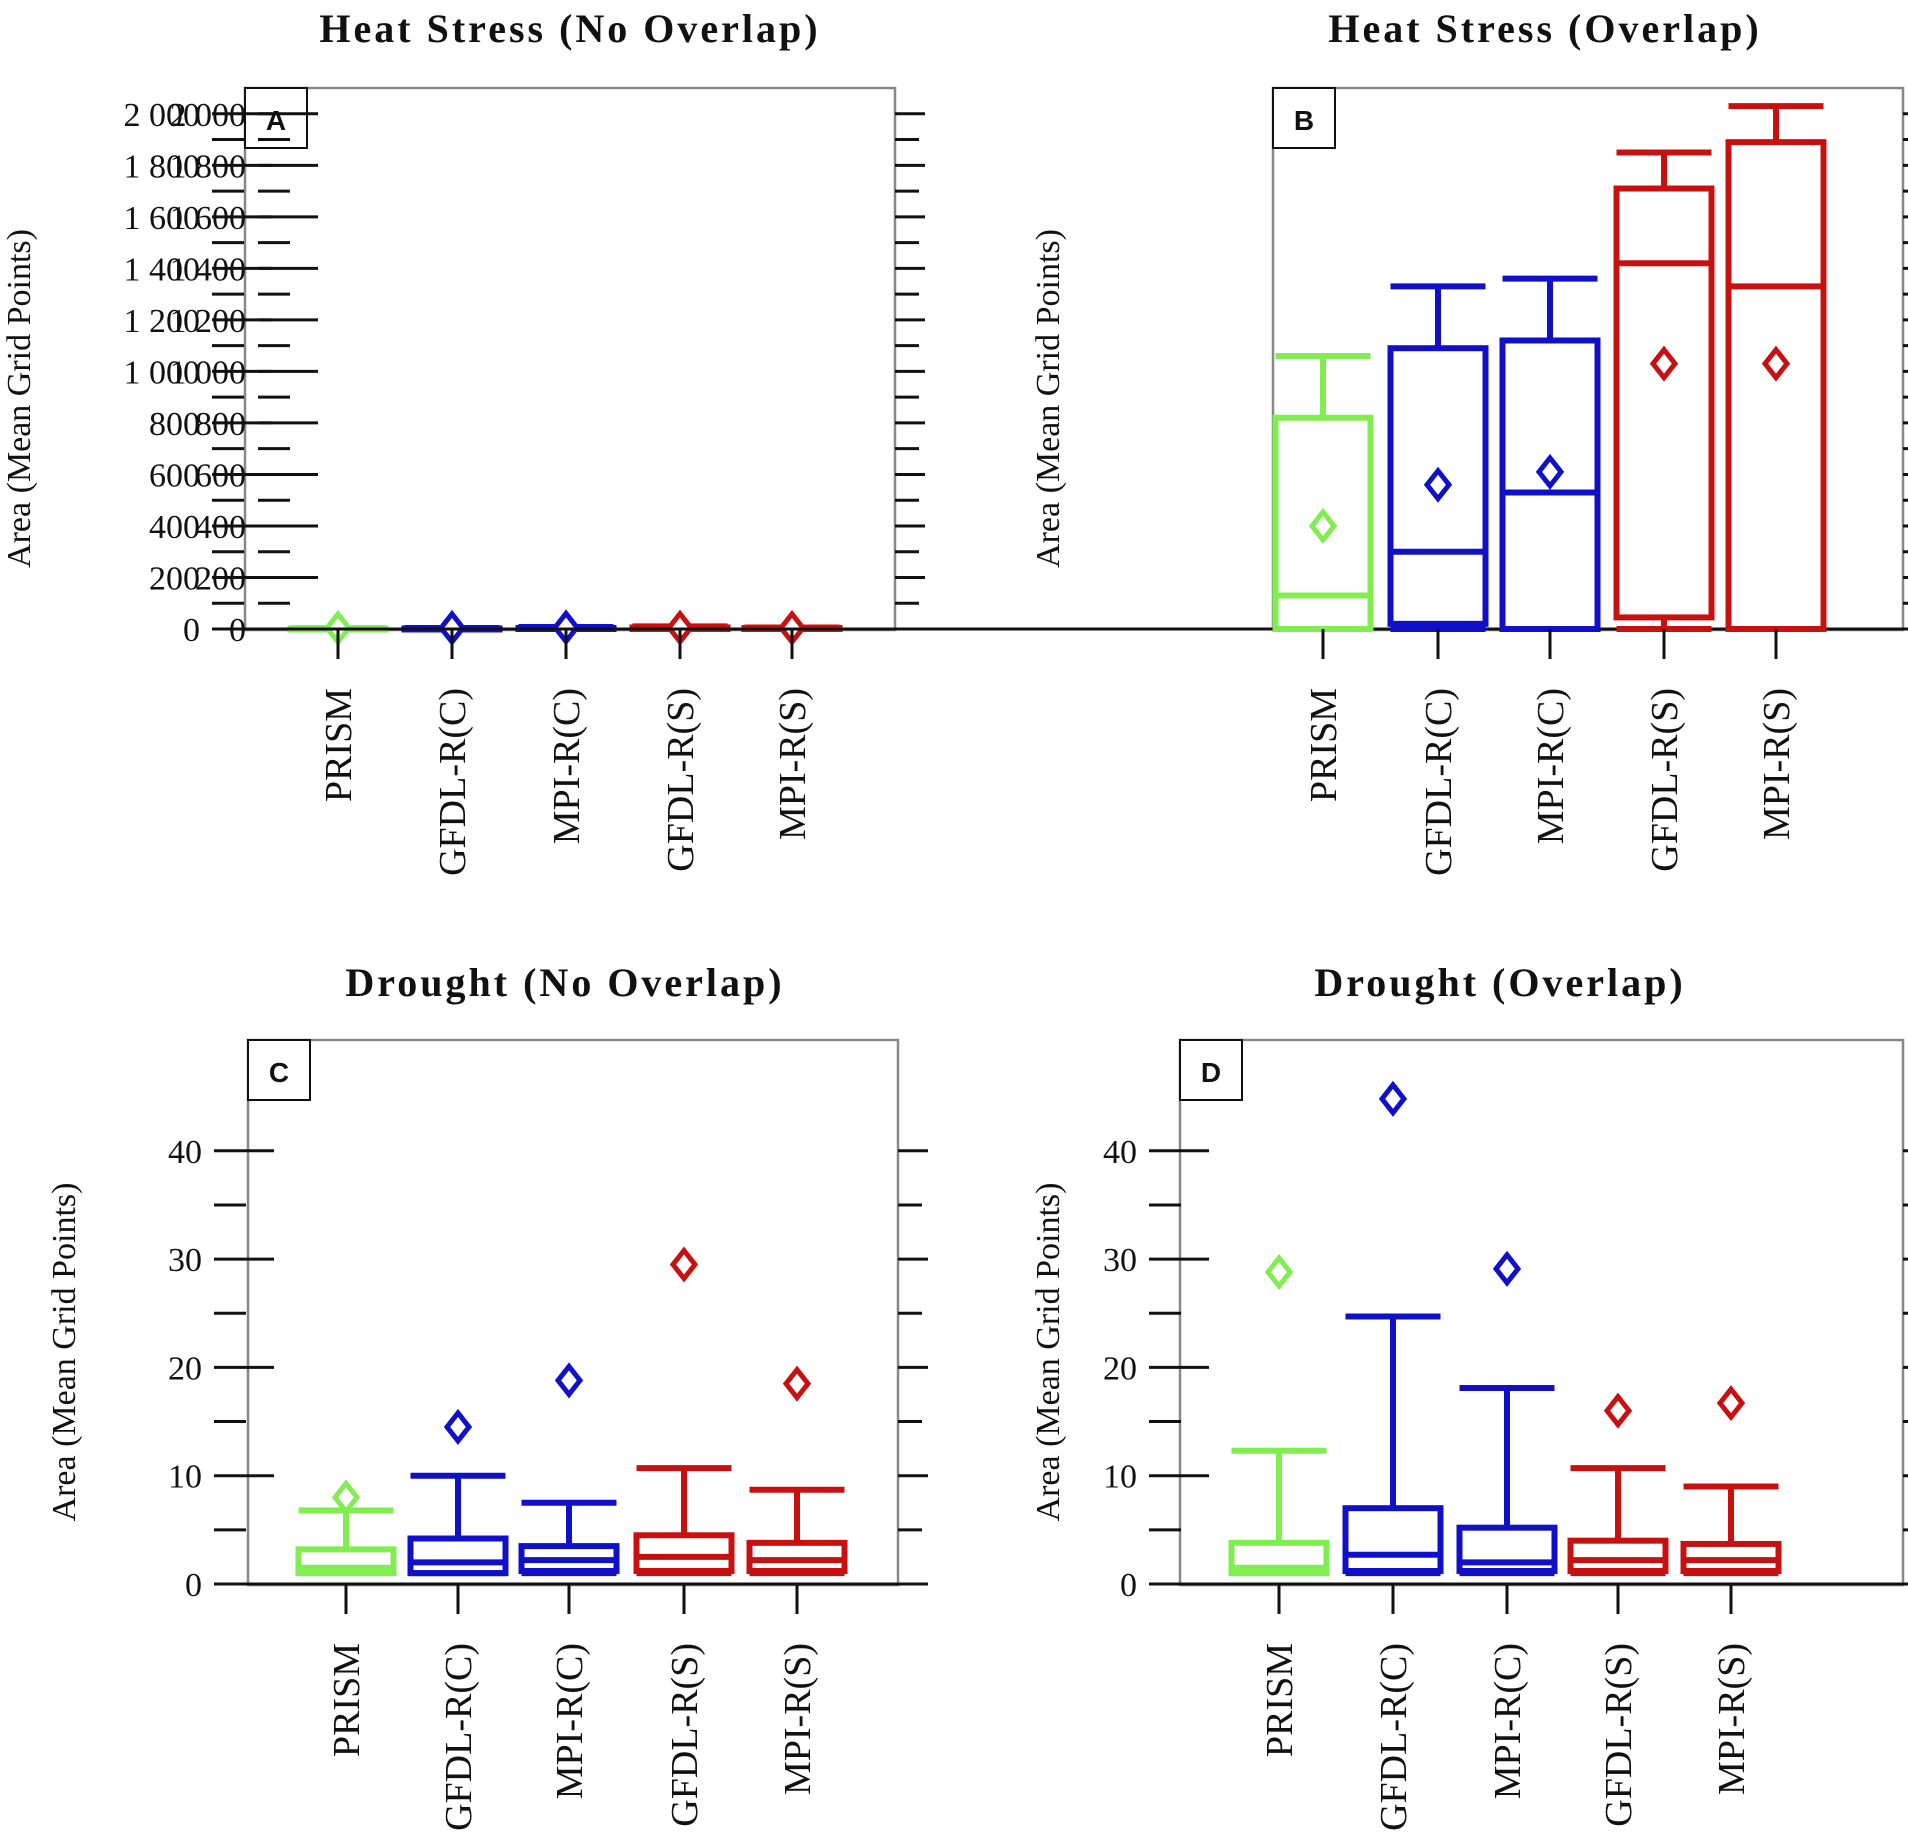 This screenshot has width=1908, height=1845. I want to click on chart-title: Drought (No Overlap), so click(564, 982).